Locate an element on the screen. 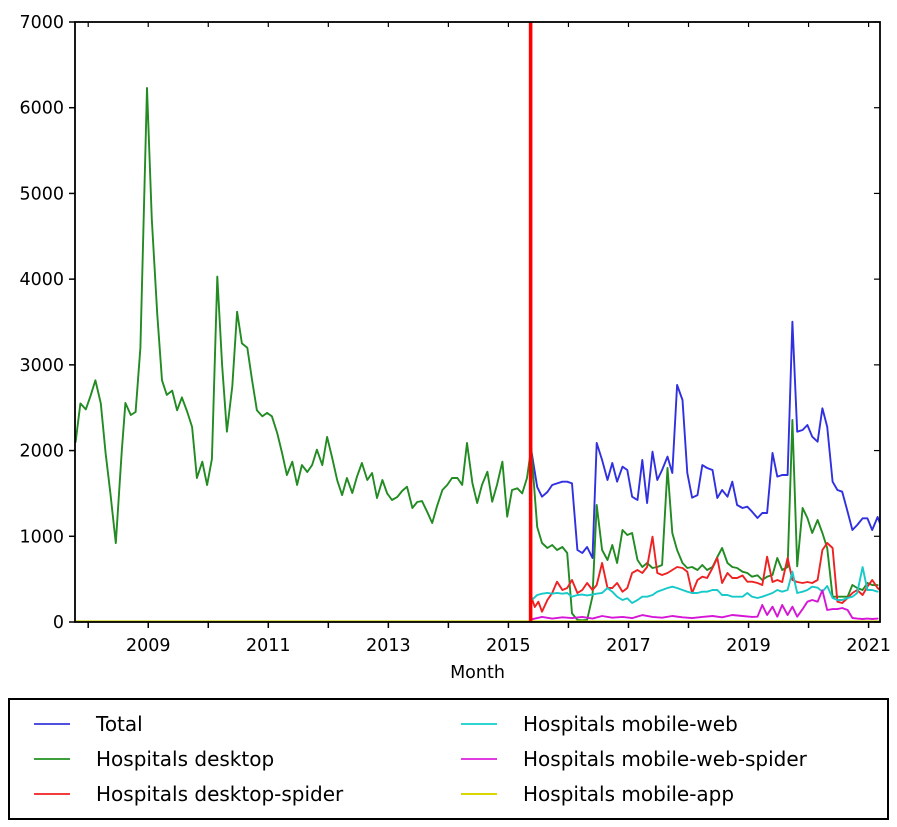 The image size is (897, 827). x-axis-title: Month is located at coordinates (477, 673).